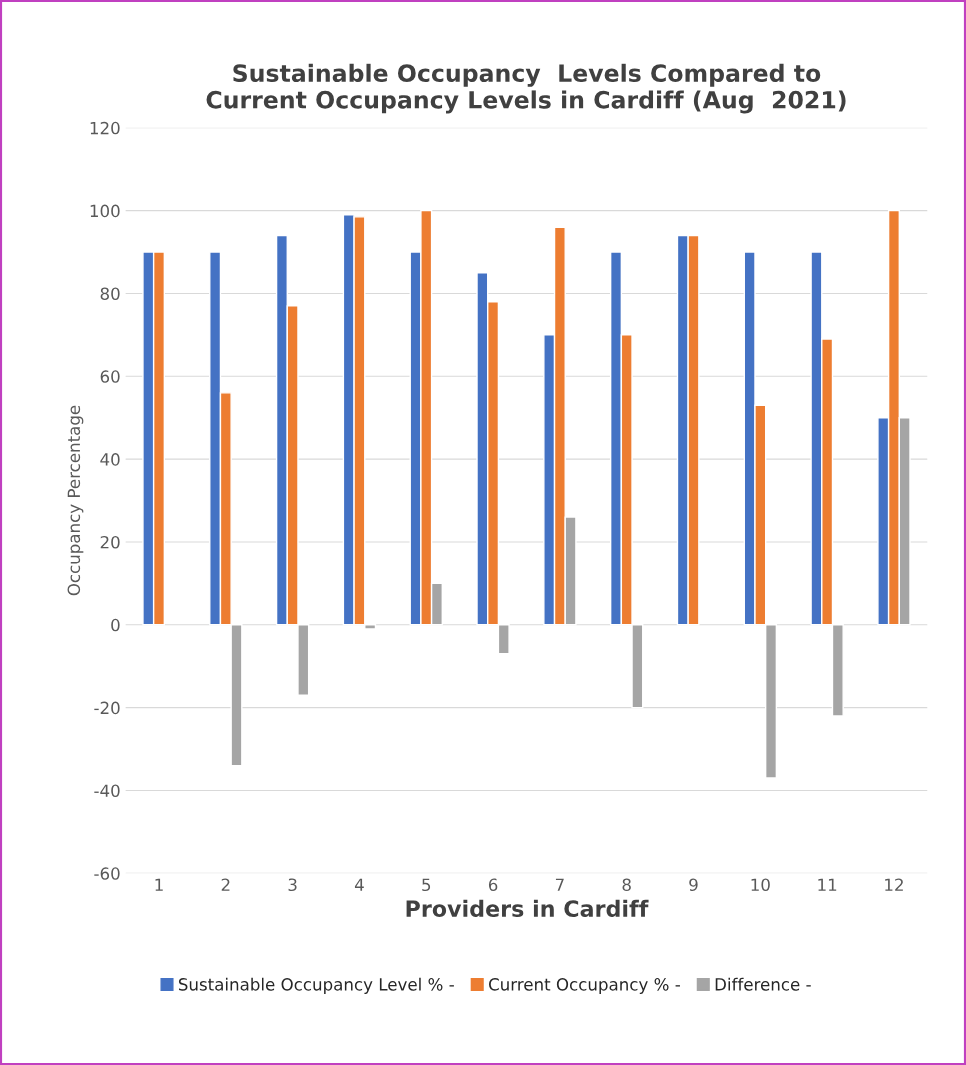  Describe the element at coordinates (292, 885) in the screenshot. I see `x-tick-label: 3` at that location.